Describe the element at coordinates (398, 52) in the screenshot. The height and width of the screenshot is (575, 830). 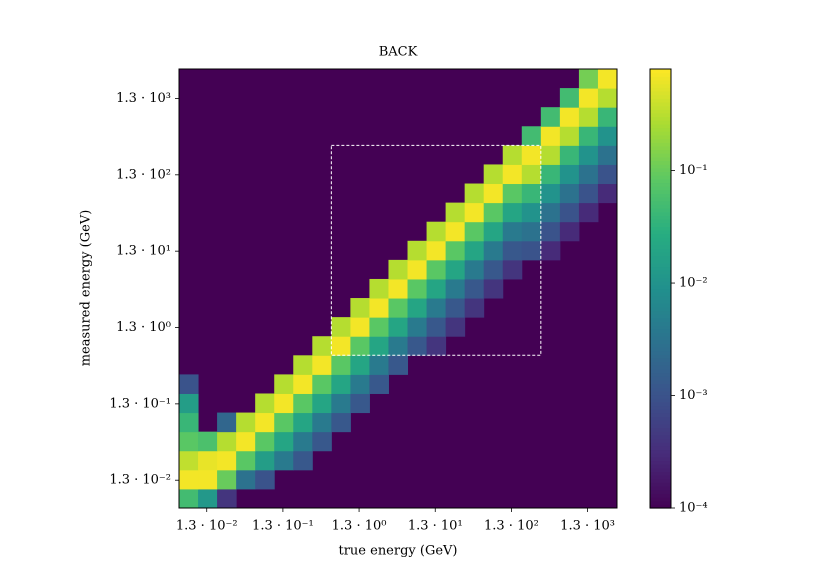
I see `chart-title: BACK` at that location.